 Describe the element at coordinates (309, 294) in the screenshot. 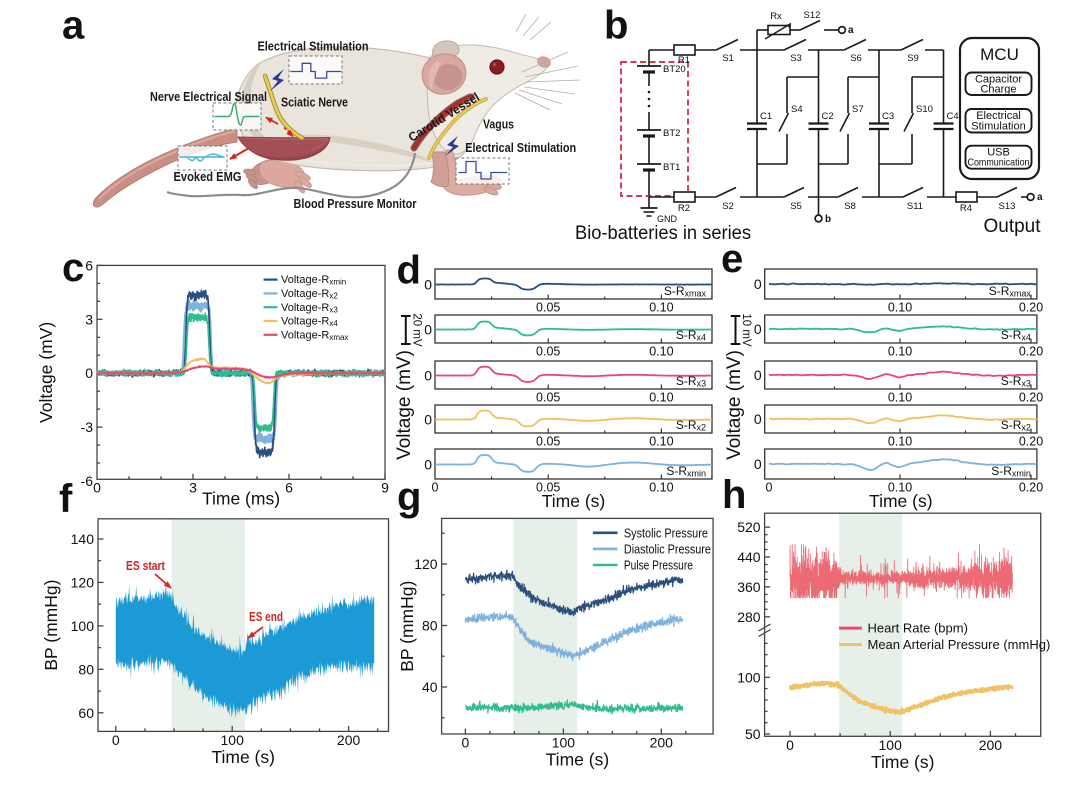

I see `svg-text: Voltage-Rx2` at that location.